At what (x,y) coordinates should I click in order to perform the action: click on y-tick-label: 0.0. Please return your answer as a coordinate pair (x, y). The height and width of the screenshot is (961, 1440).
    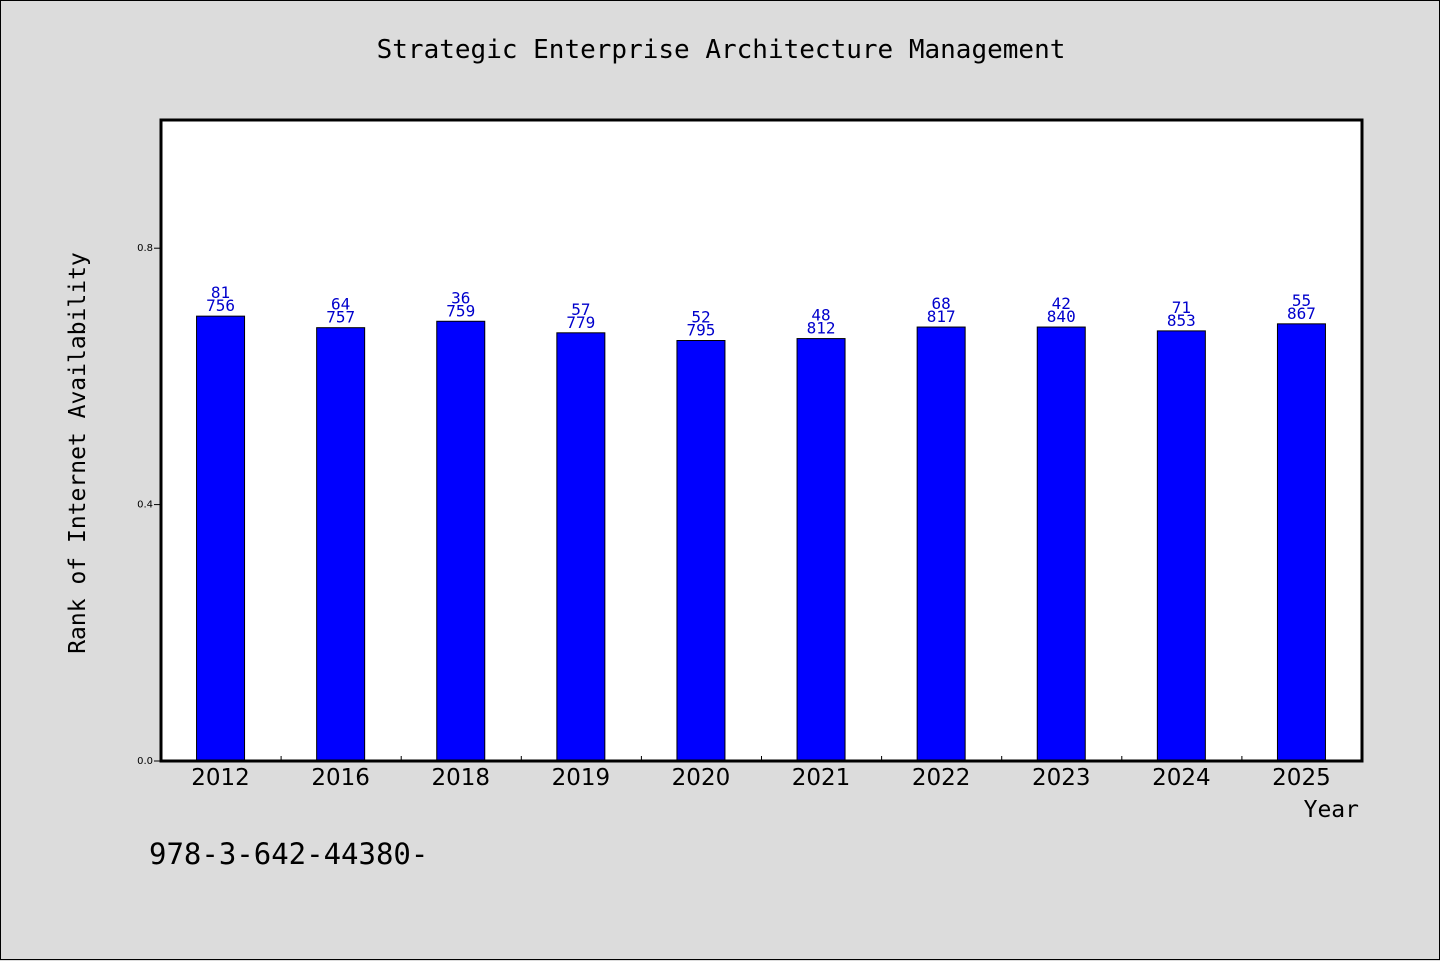
    Looking at the image, I should click on (145, 761).